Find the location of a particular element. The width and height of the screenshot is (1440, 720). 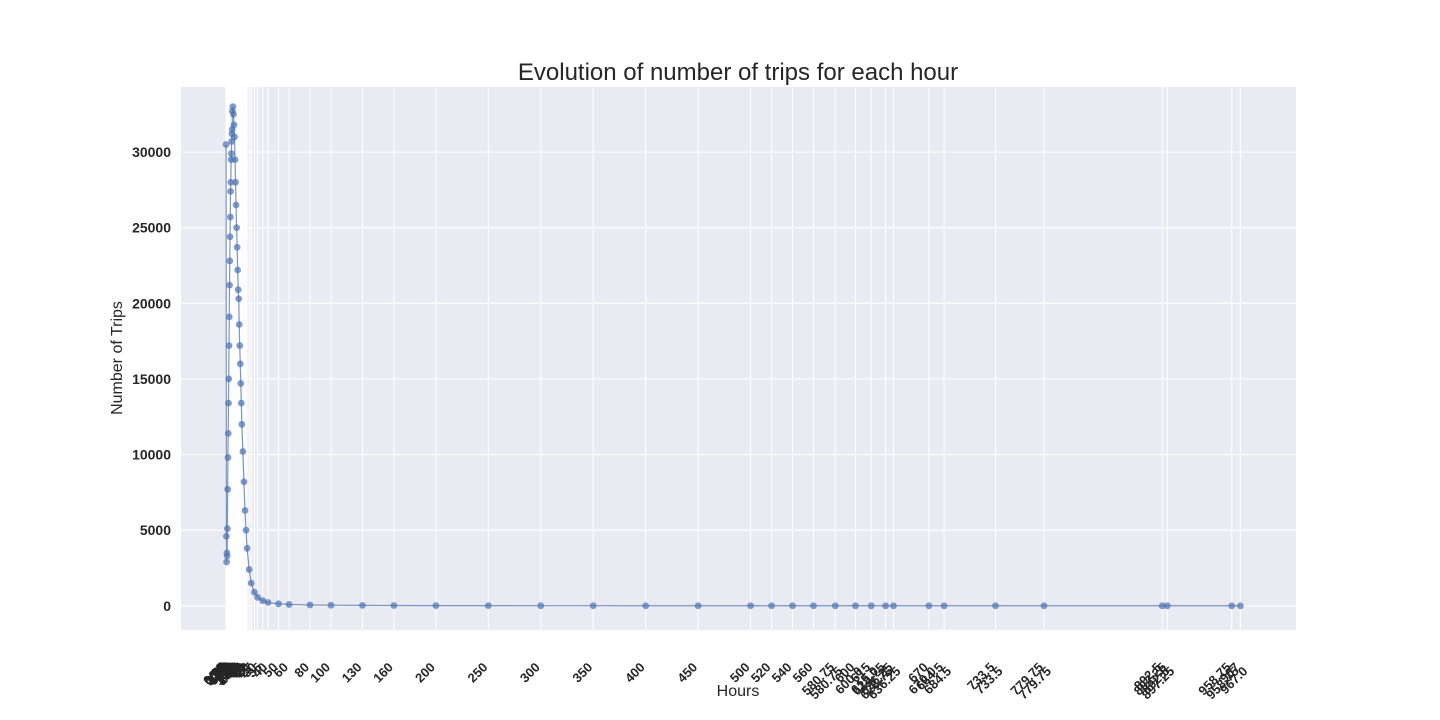

y-tick-label: 5000 is located at coordinates (155, 530).